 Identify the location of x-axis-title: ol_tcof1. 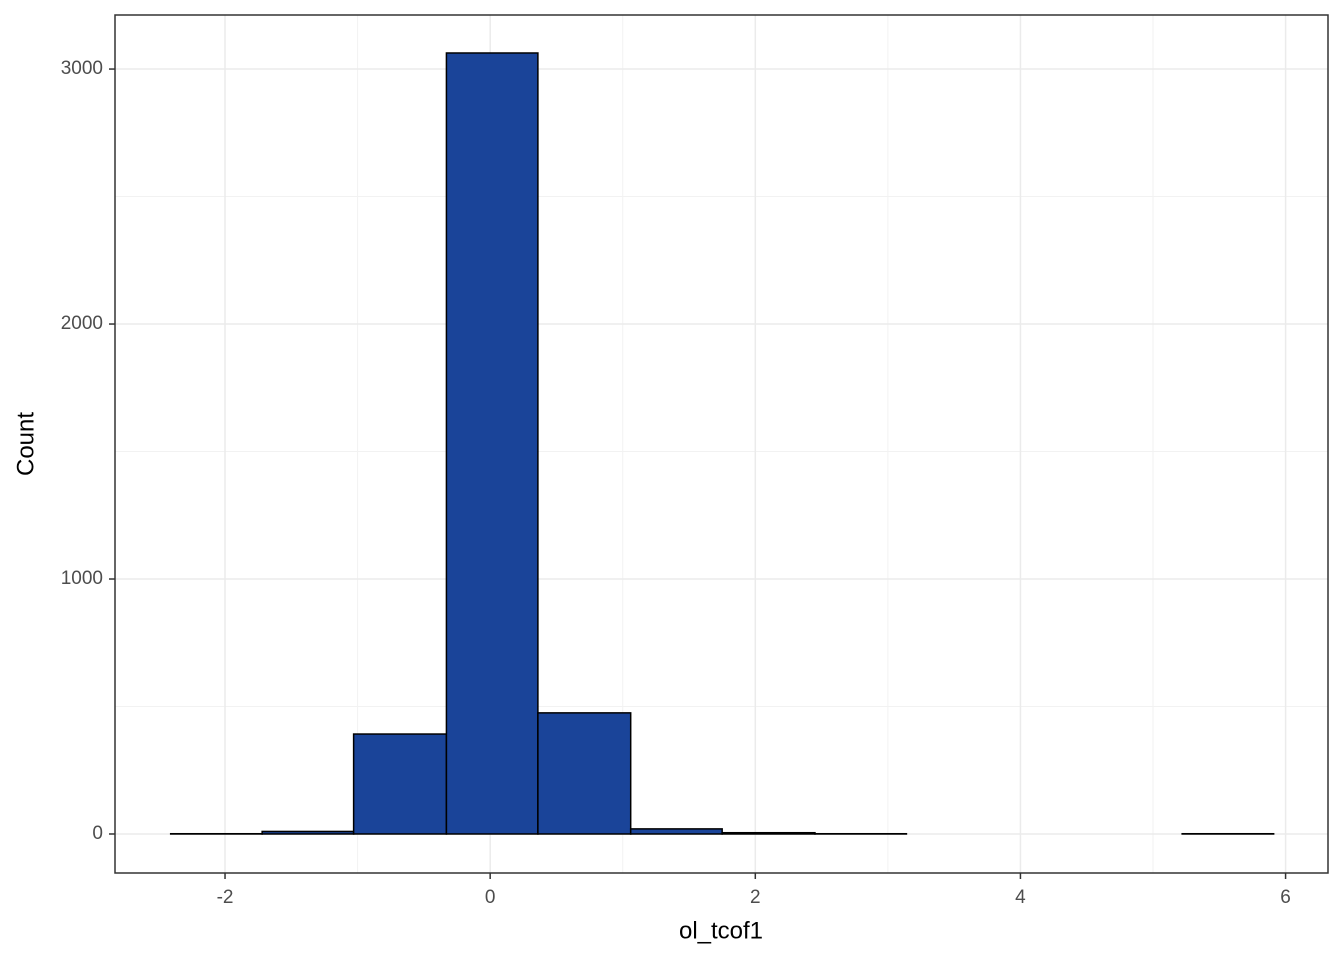
(721, 930).